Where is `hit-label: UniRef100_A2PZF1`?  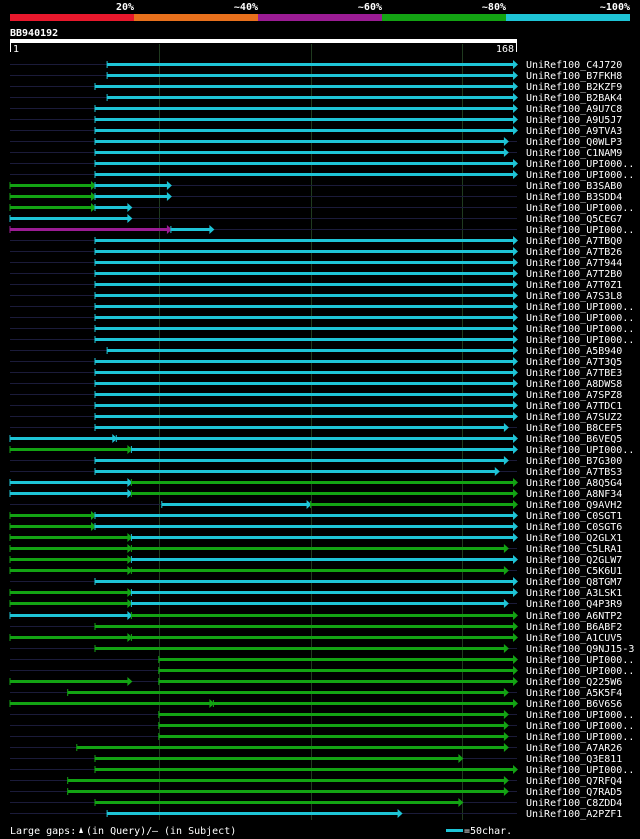
hit-label: UniRef100_A2PZF1 is located at coordinates (574, 814).